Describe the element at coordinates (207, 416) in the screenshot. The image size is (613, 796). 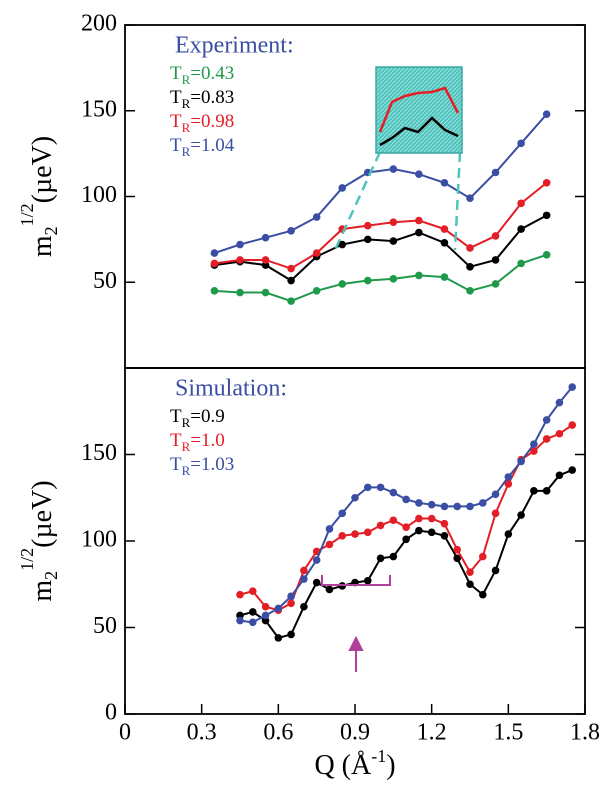
I see `legend-value: =0.9` at that location.